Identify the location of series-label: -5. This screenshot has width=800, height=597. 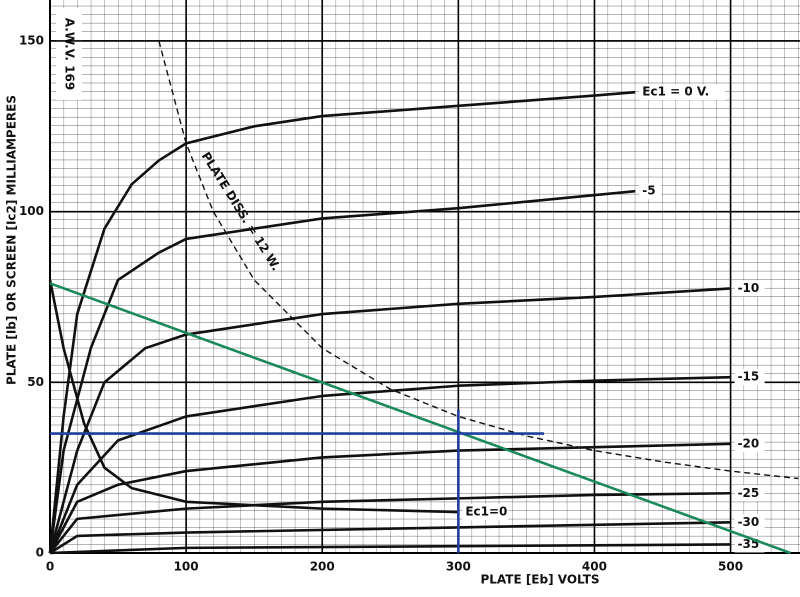
(648, 191).